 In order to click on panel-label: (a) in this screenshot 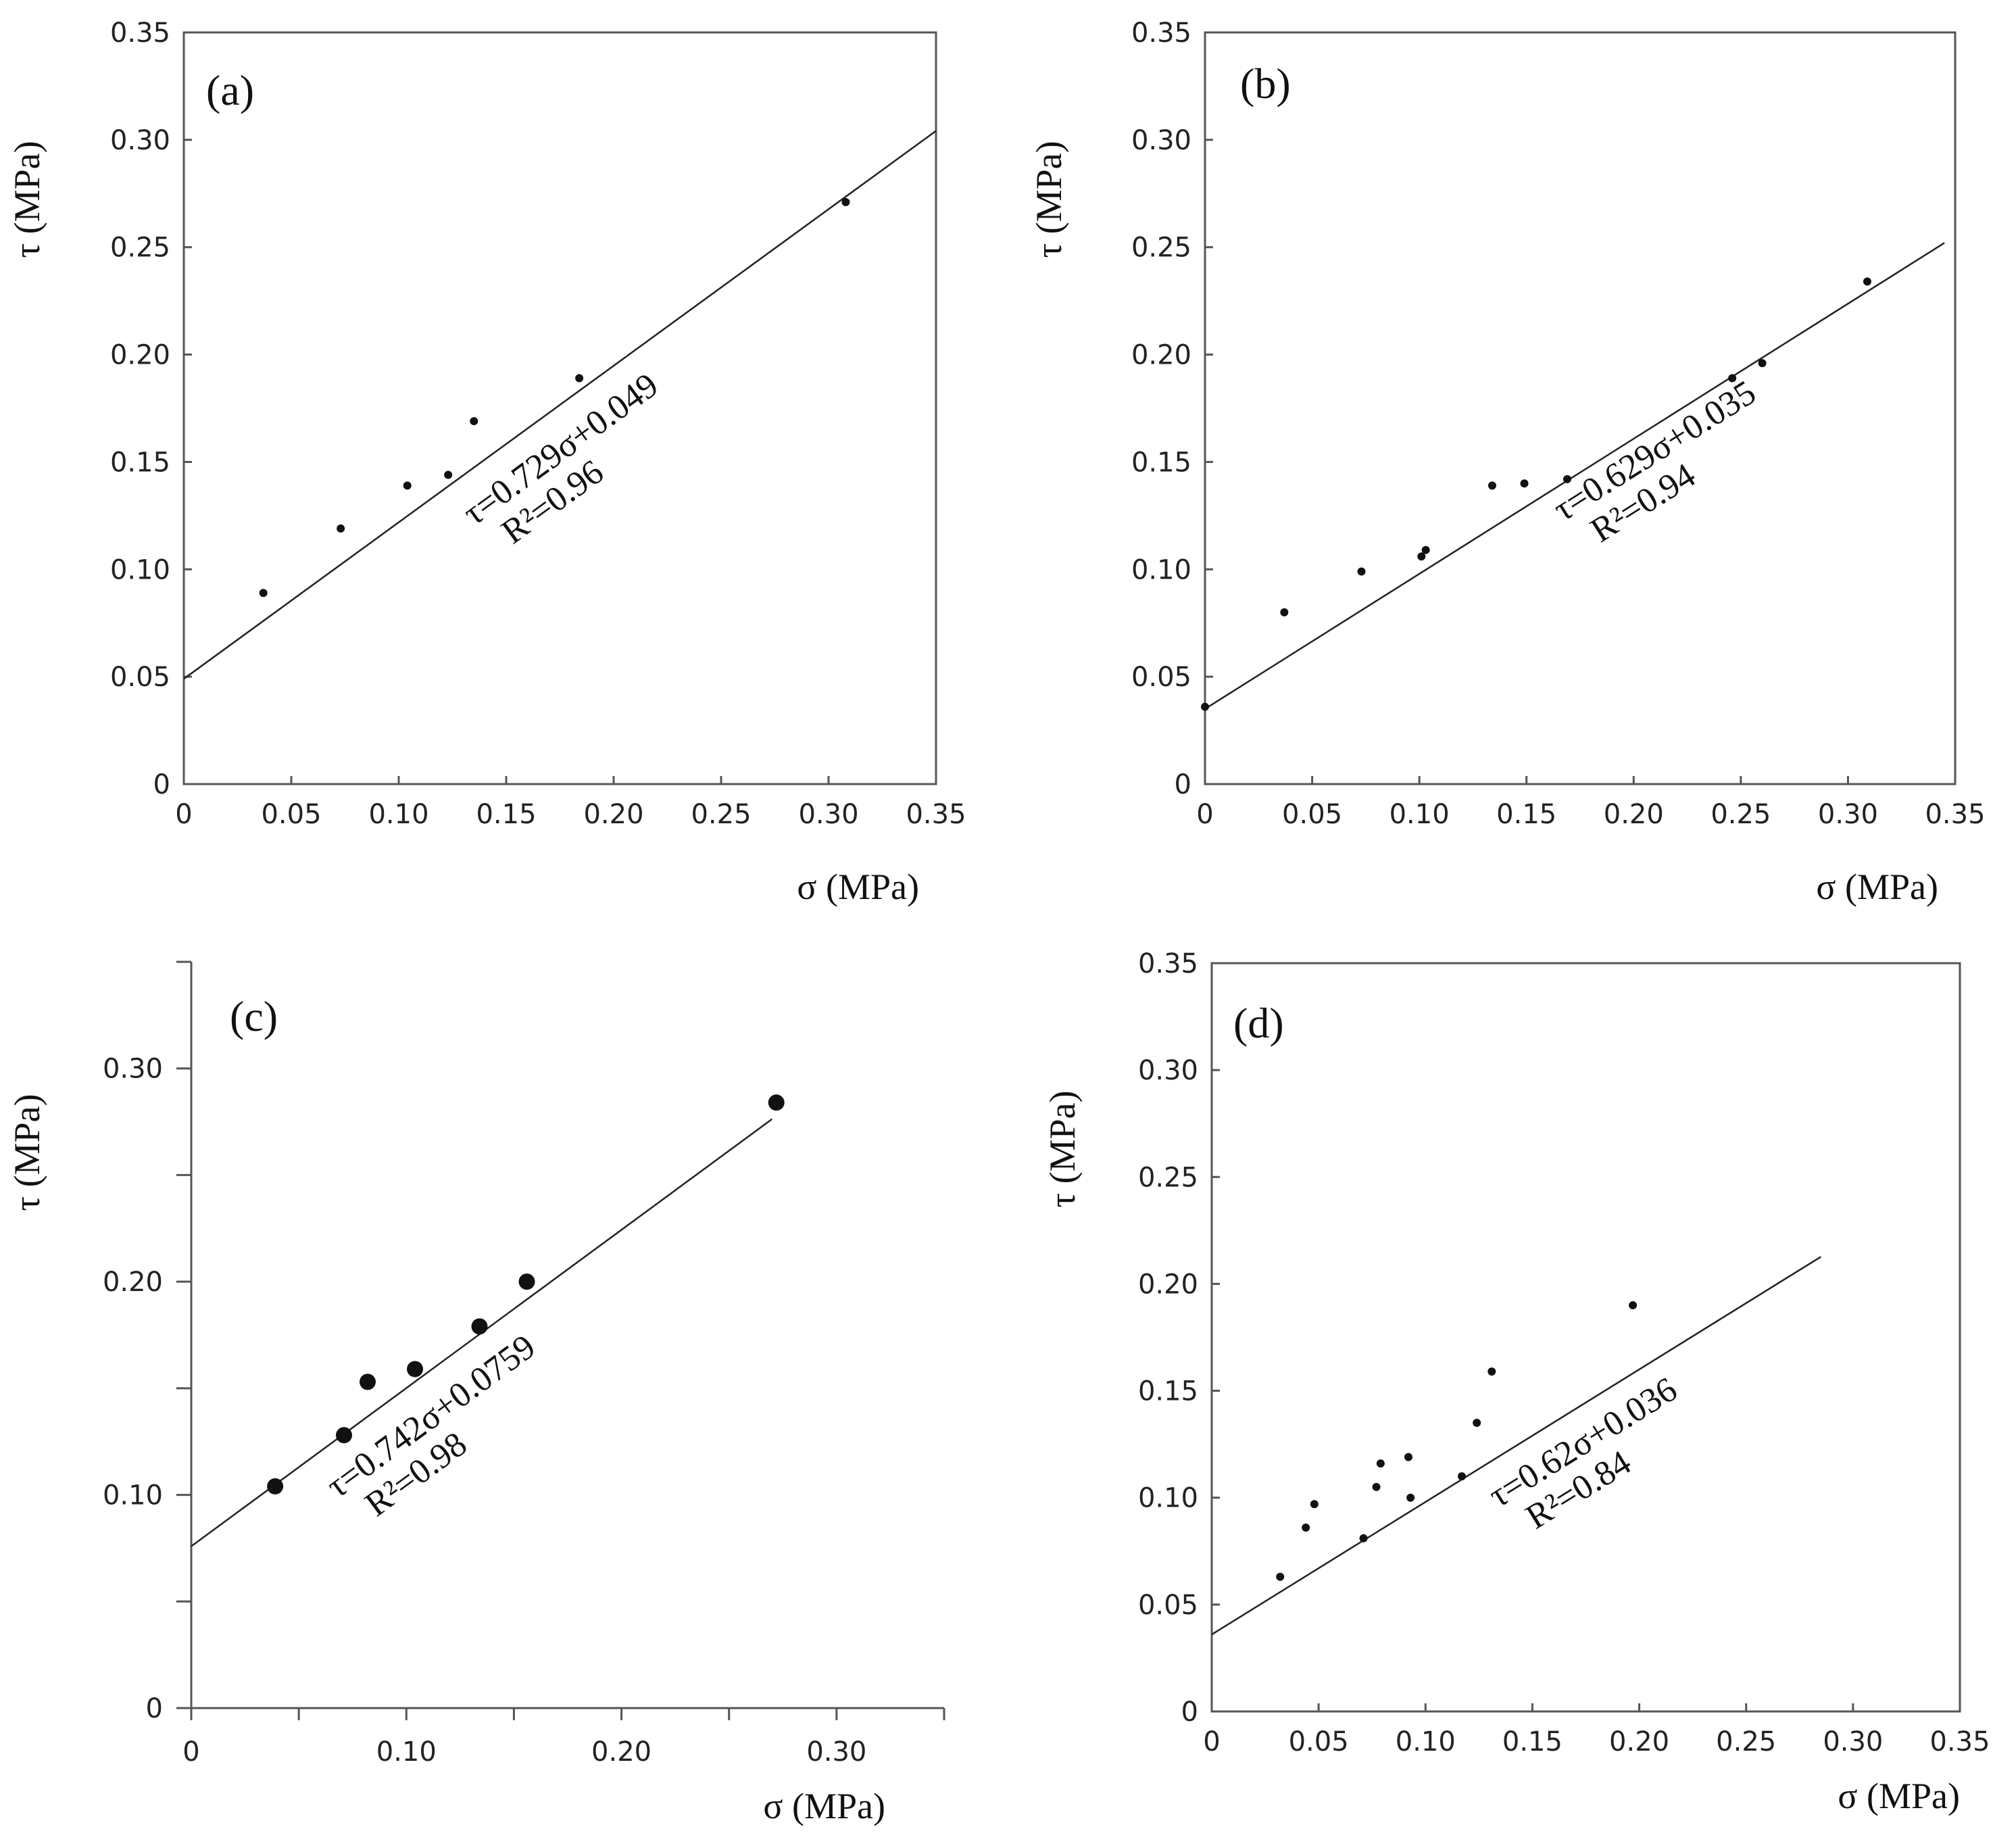, I will do `click(230, 90)`.